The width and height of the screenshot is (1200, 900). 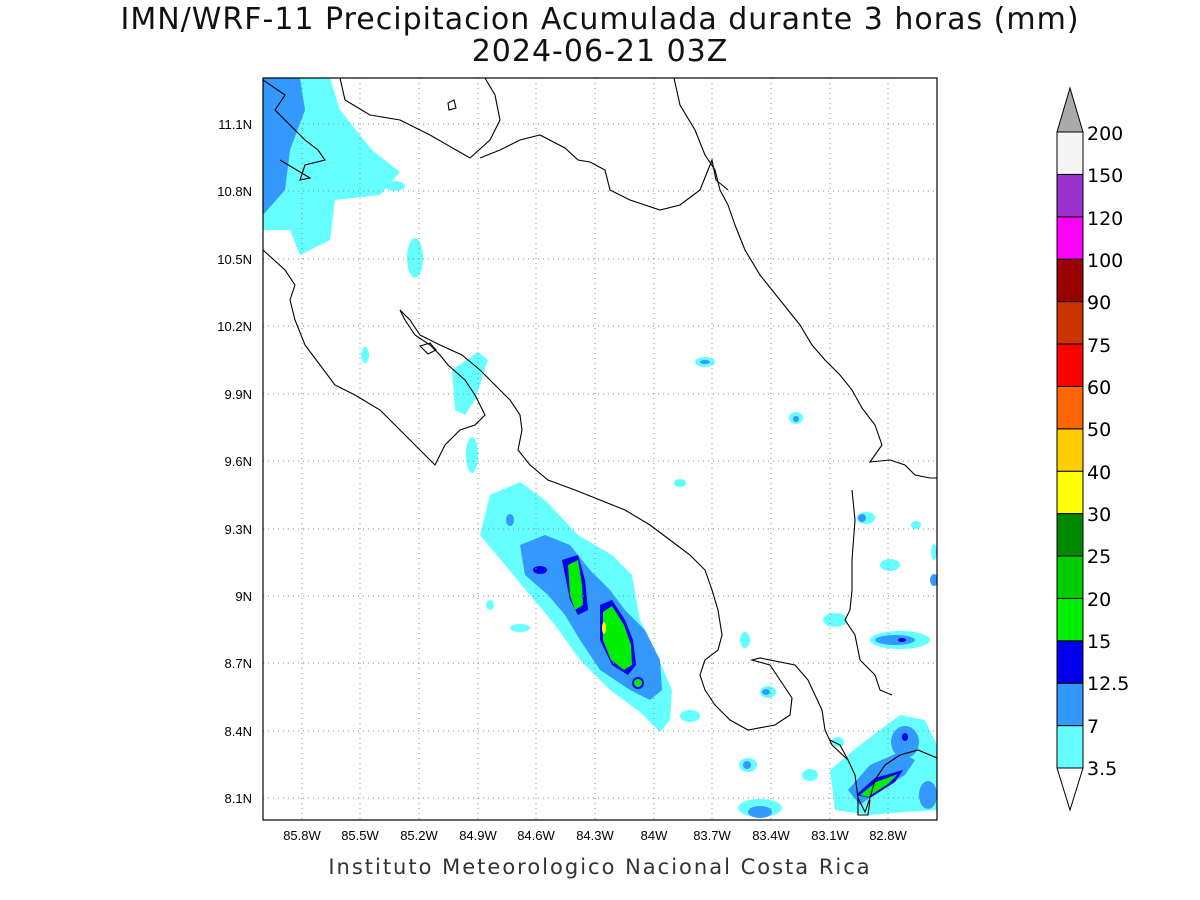 What do you see at coordinates (1105, 134) in the screenshot?
I see `colorbar-label: 200` at bounding box center [1105, 134].